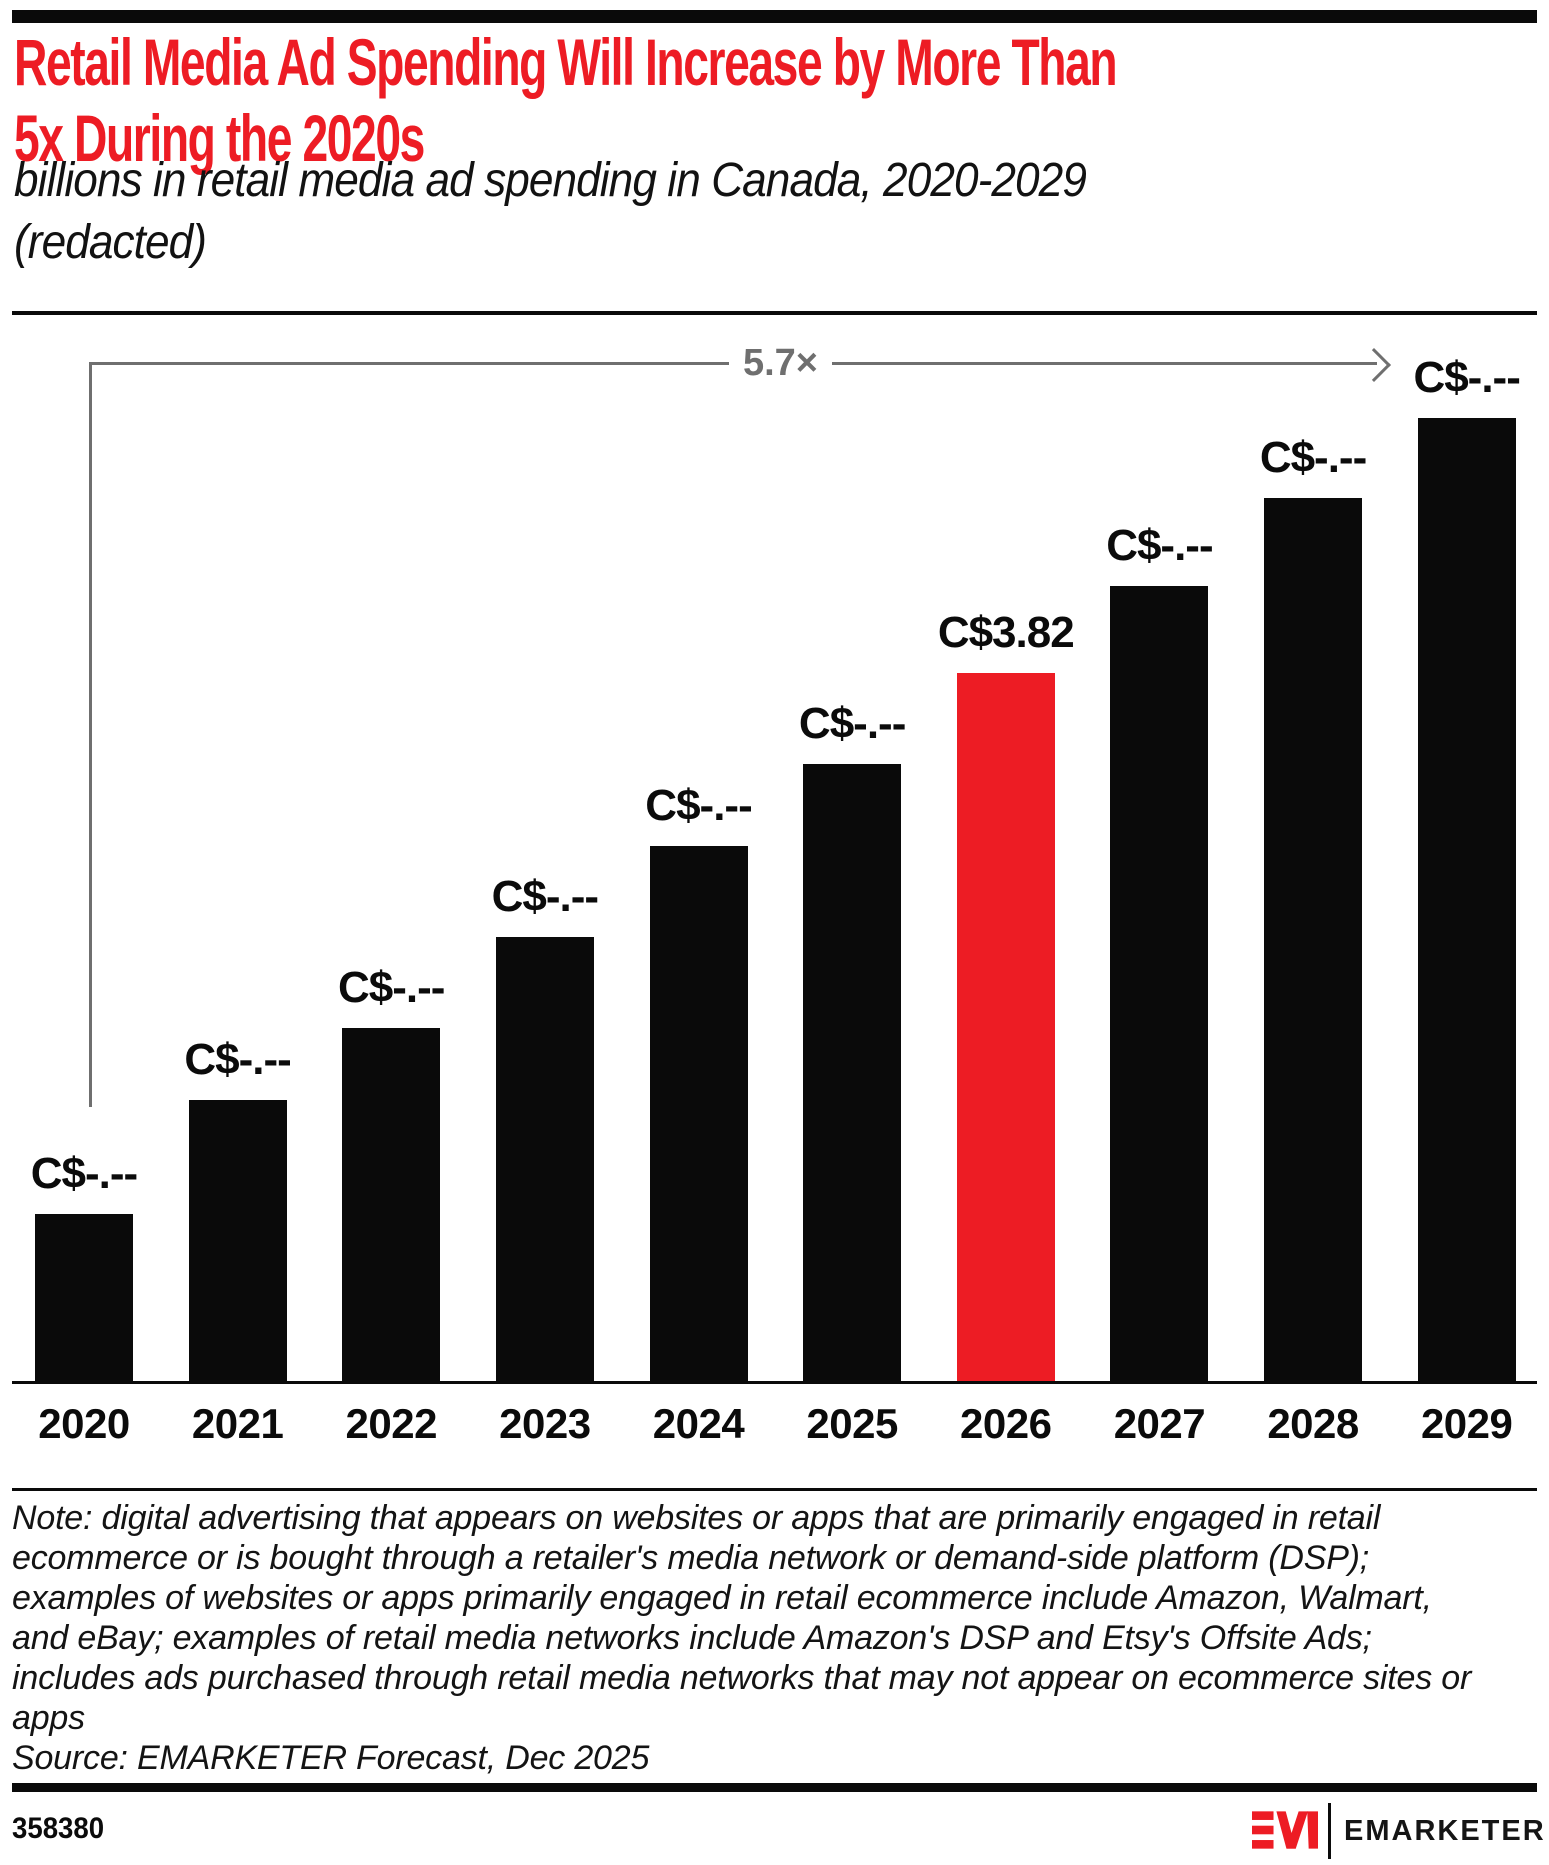 The image size is (1549, 1865). What do you see at coordinates (391, 1423) in the screenshot?
I see `x-axis-label-2022: 2022` at bounding box center [391, 1423].